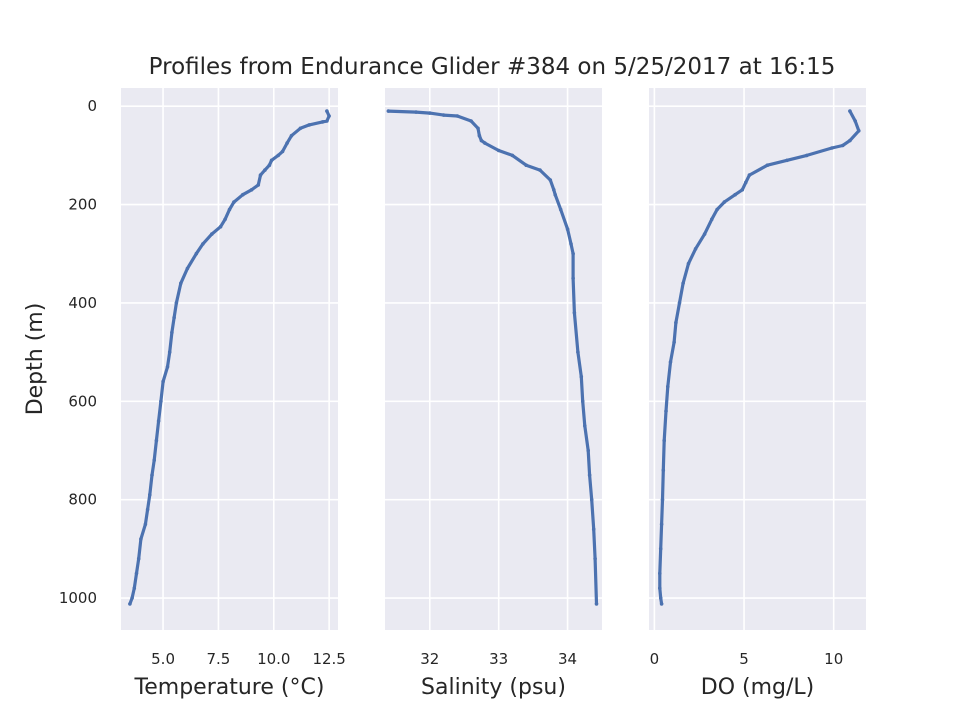 The image size is (960, 720). I want to click on x-axis-label: Salinity (psu), so click(493, 687).